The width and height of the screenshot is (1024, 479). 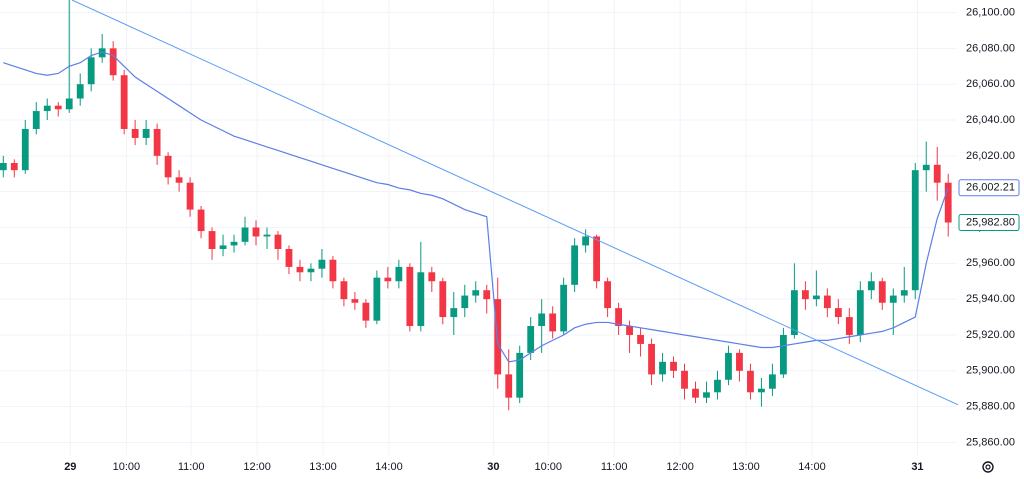 I want to click on x-tick-label: 31, so click(x=917, y=467).